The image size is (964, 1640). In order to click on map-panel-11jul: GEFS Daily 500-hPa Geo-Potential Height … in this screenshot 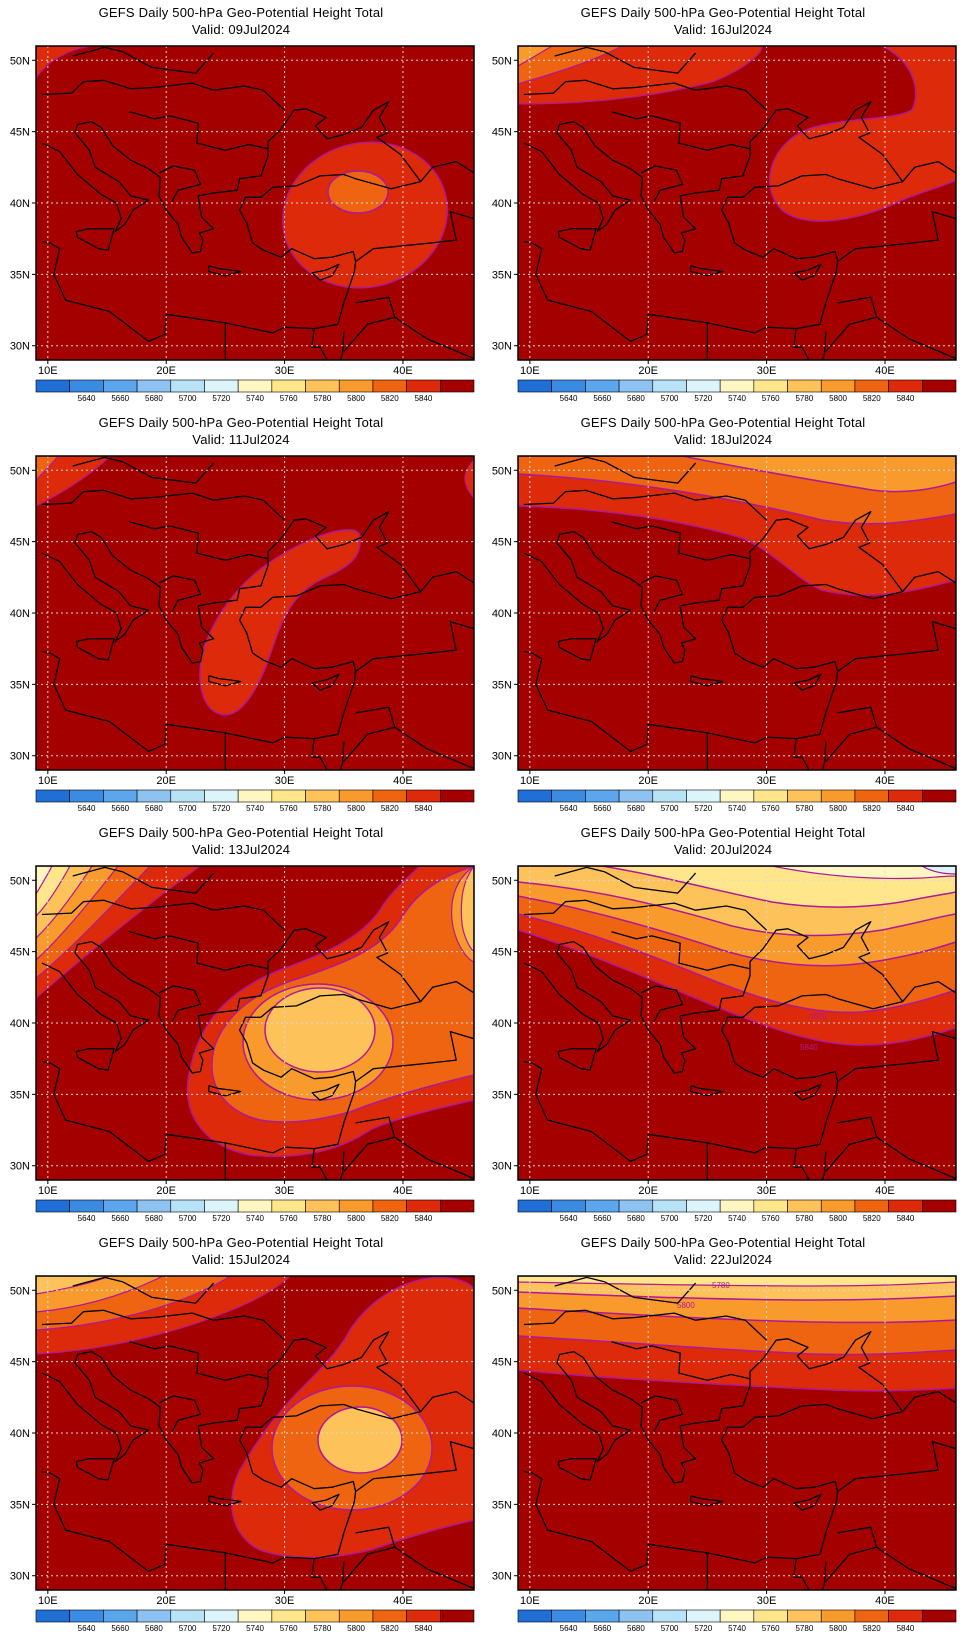, I will do `click(241, 615)`.